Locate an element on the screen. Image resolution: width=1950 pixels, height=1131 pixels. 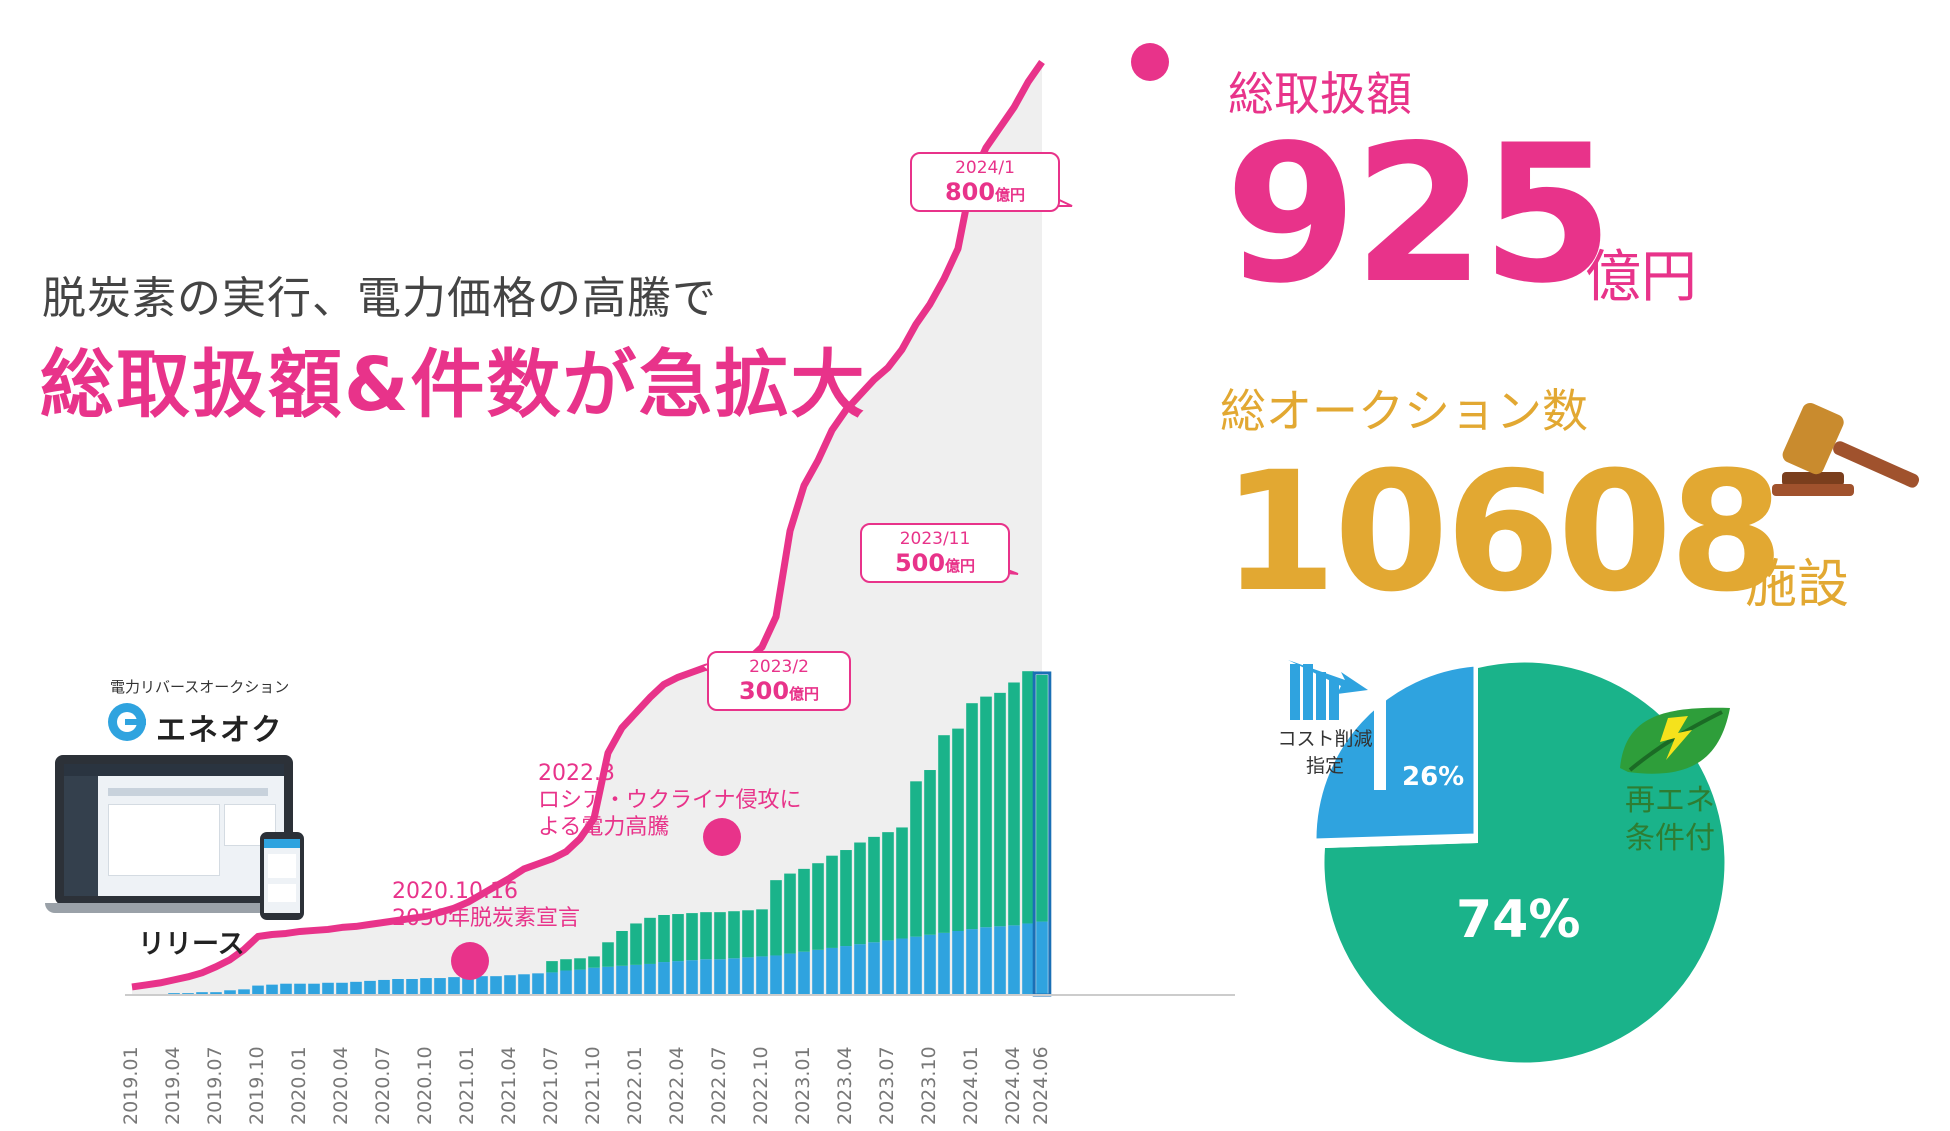
callout-500-value: 500 is located at coordinates (920, 563).